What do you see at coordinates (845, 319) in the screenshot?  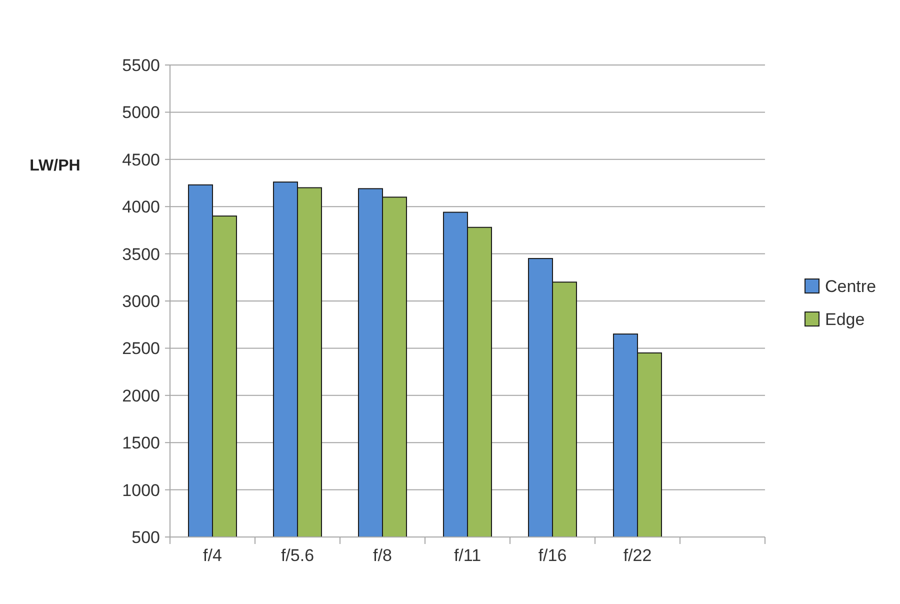 I see `legend-label: Edge` at bounding box center [845, 319].